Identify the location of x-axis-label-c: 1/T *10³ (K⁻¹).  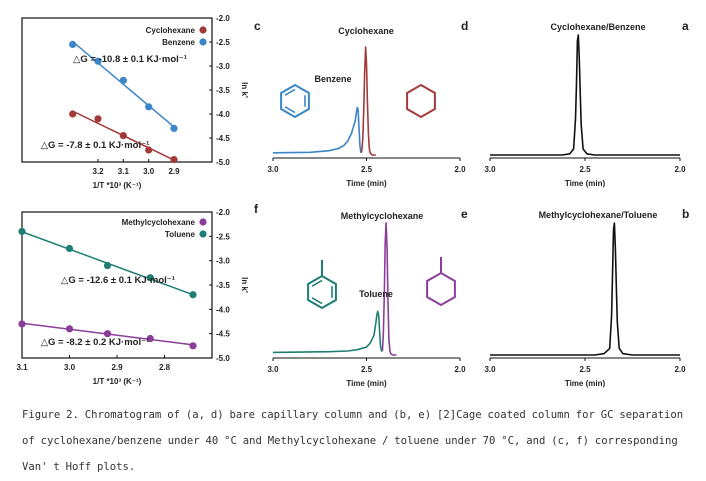
(117, 185).